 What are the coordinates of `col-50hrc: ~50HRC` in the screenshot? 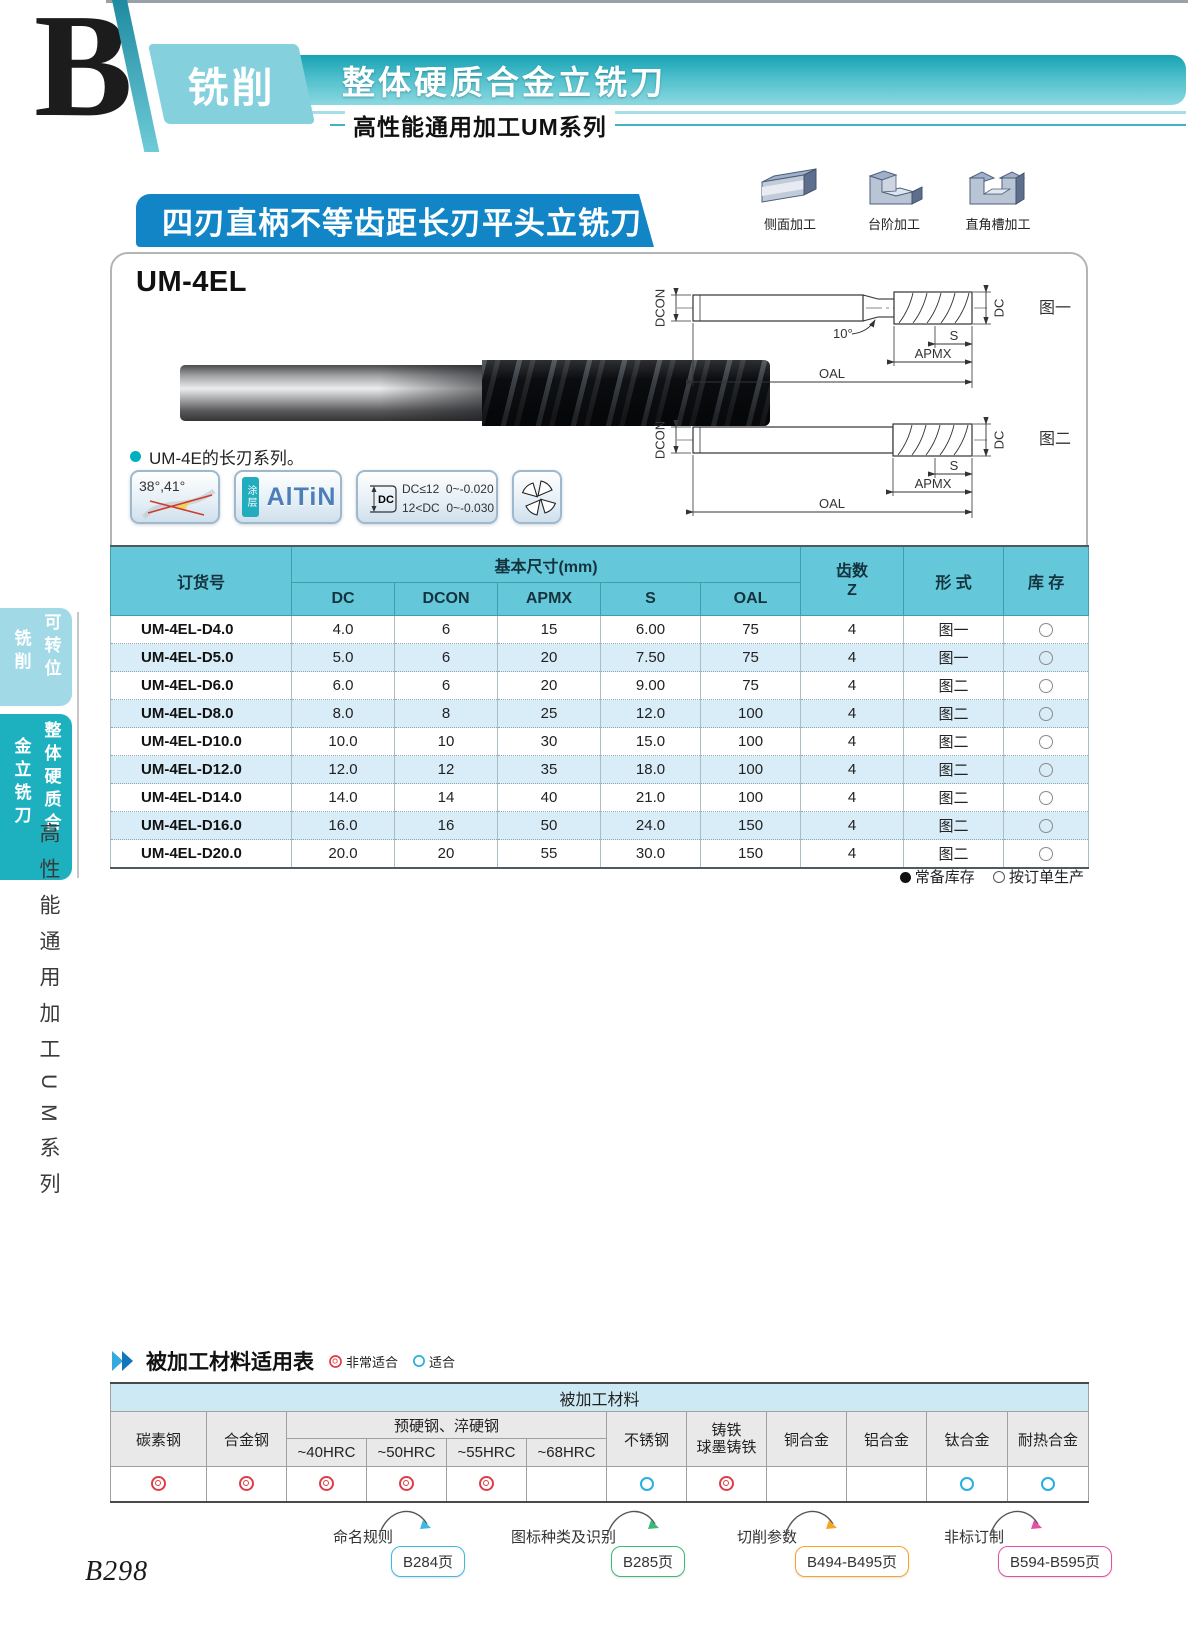 It's located at (406, 1452).